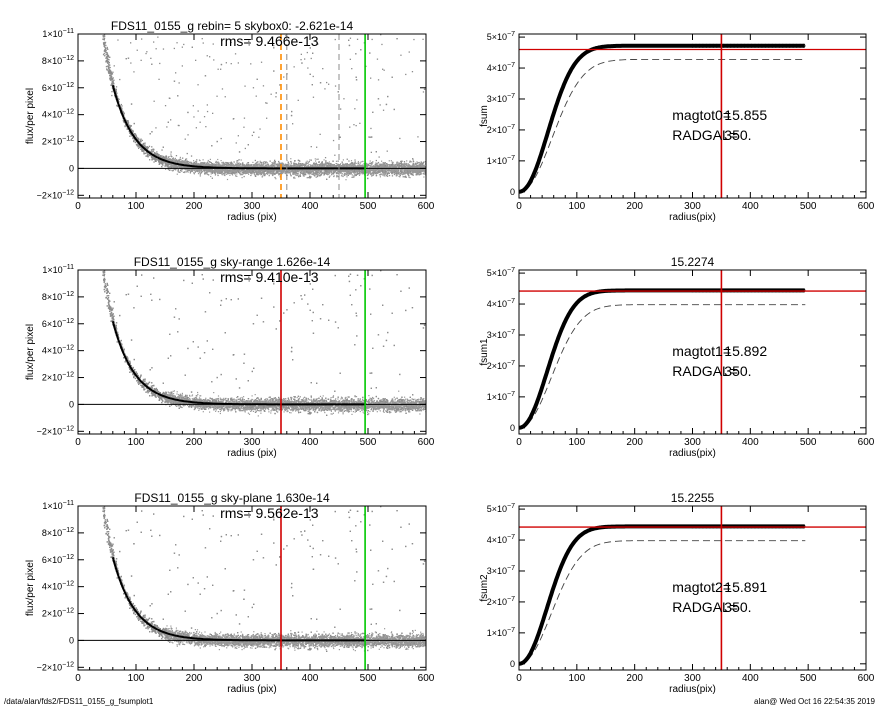 Image resolution: width=885 pixels, height=708 pixels. What do you see at coordinates (745, 587) in the screenshot?
I see `label-value-1: 15.891` at bounding box center [745, 587].